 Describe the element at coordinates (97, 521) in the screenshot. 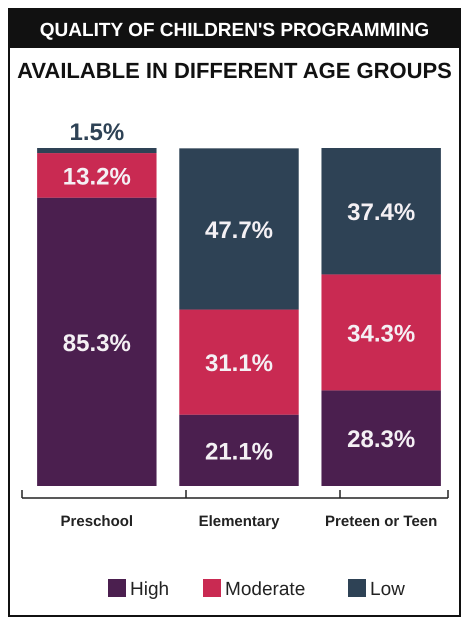

I see `x-tick-label: Preschool` at that location.